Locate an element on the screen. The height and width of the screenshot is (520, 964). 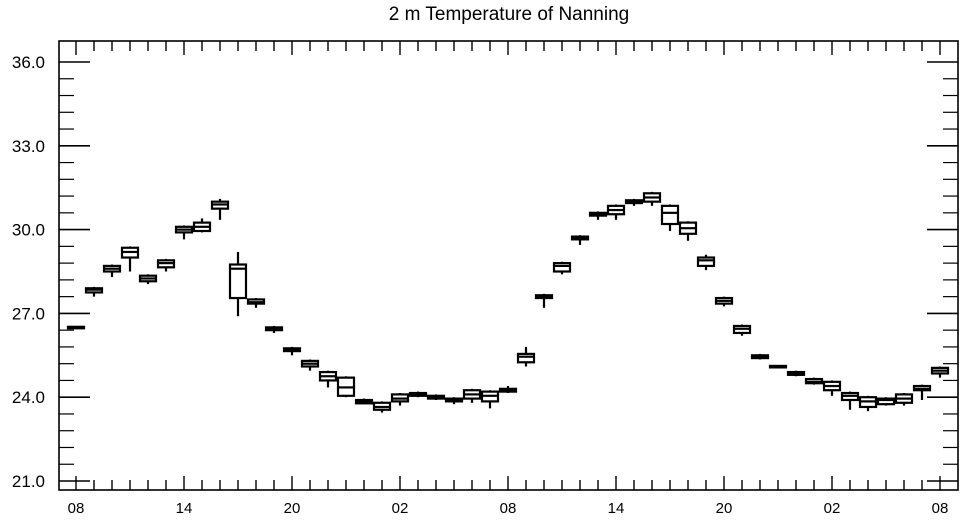
y-tick-label: 27.0 is located at coordinates (28, 313).